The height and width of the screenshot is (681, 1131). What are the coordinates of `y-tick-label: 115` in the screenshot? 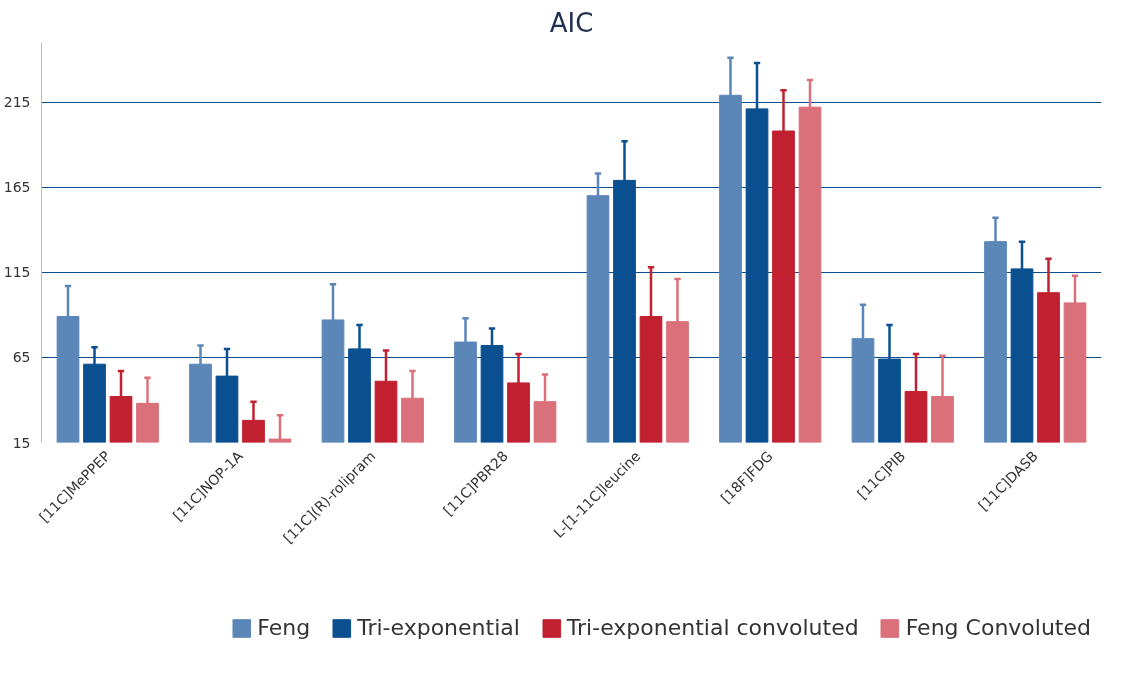 It's located at (17, 272).